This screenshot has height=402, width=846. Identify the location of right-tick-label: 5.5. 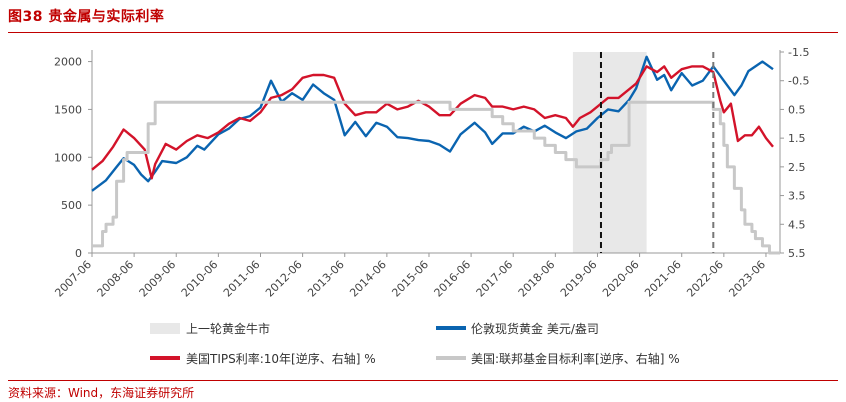
(797, 253).